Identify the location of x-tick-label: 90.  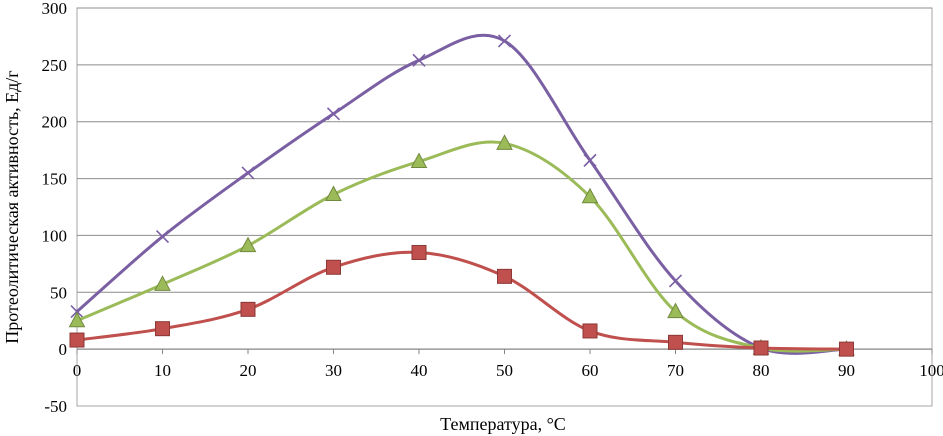
(846, 370).